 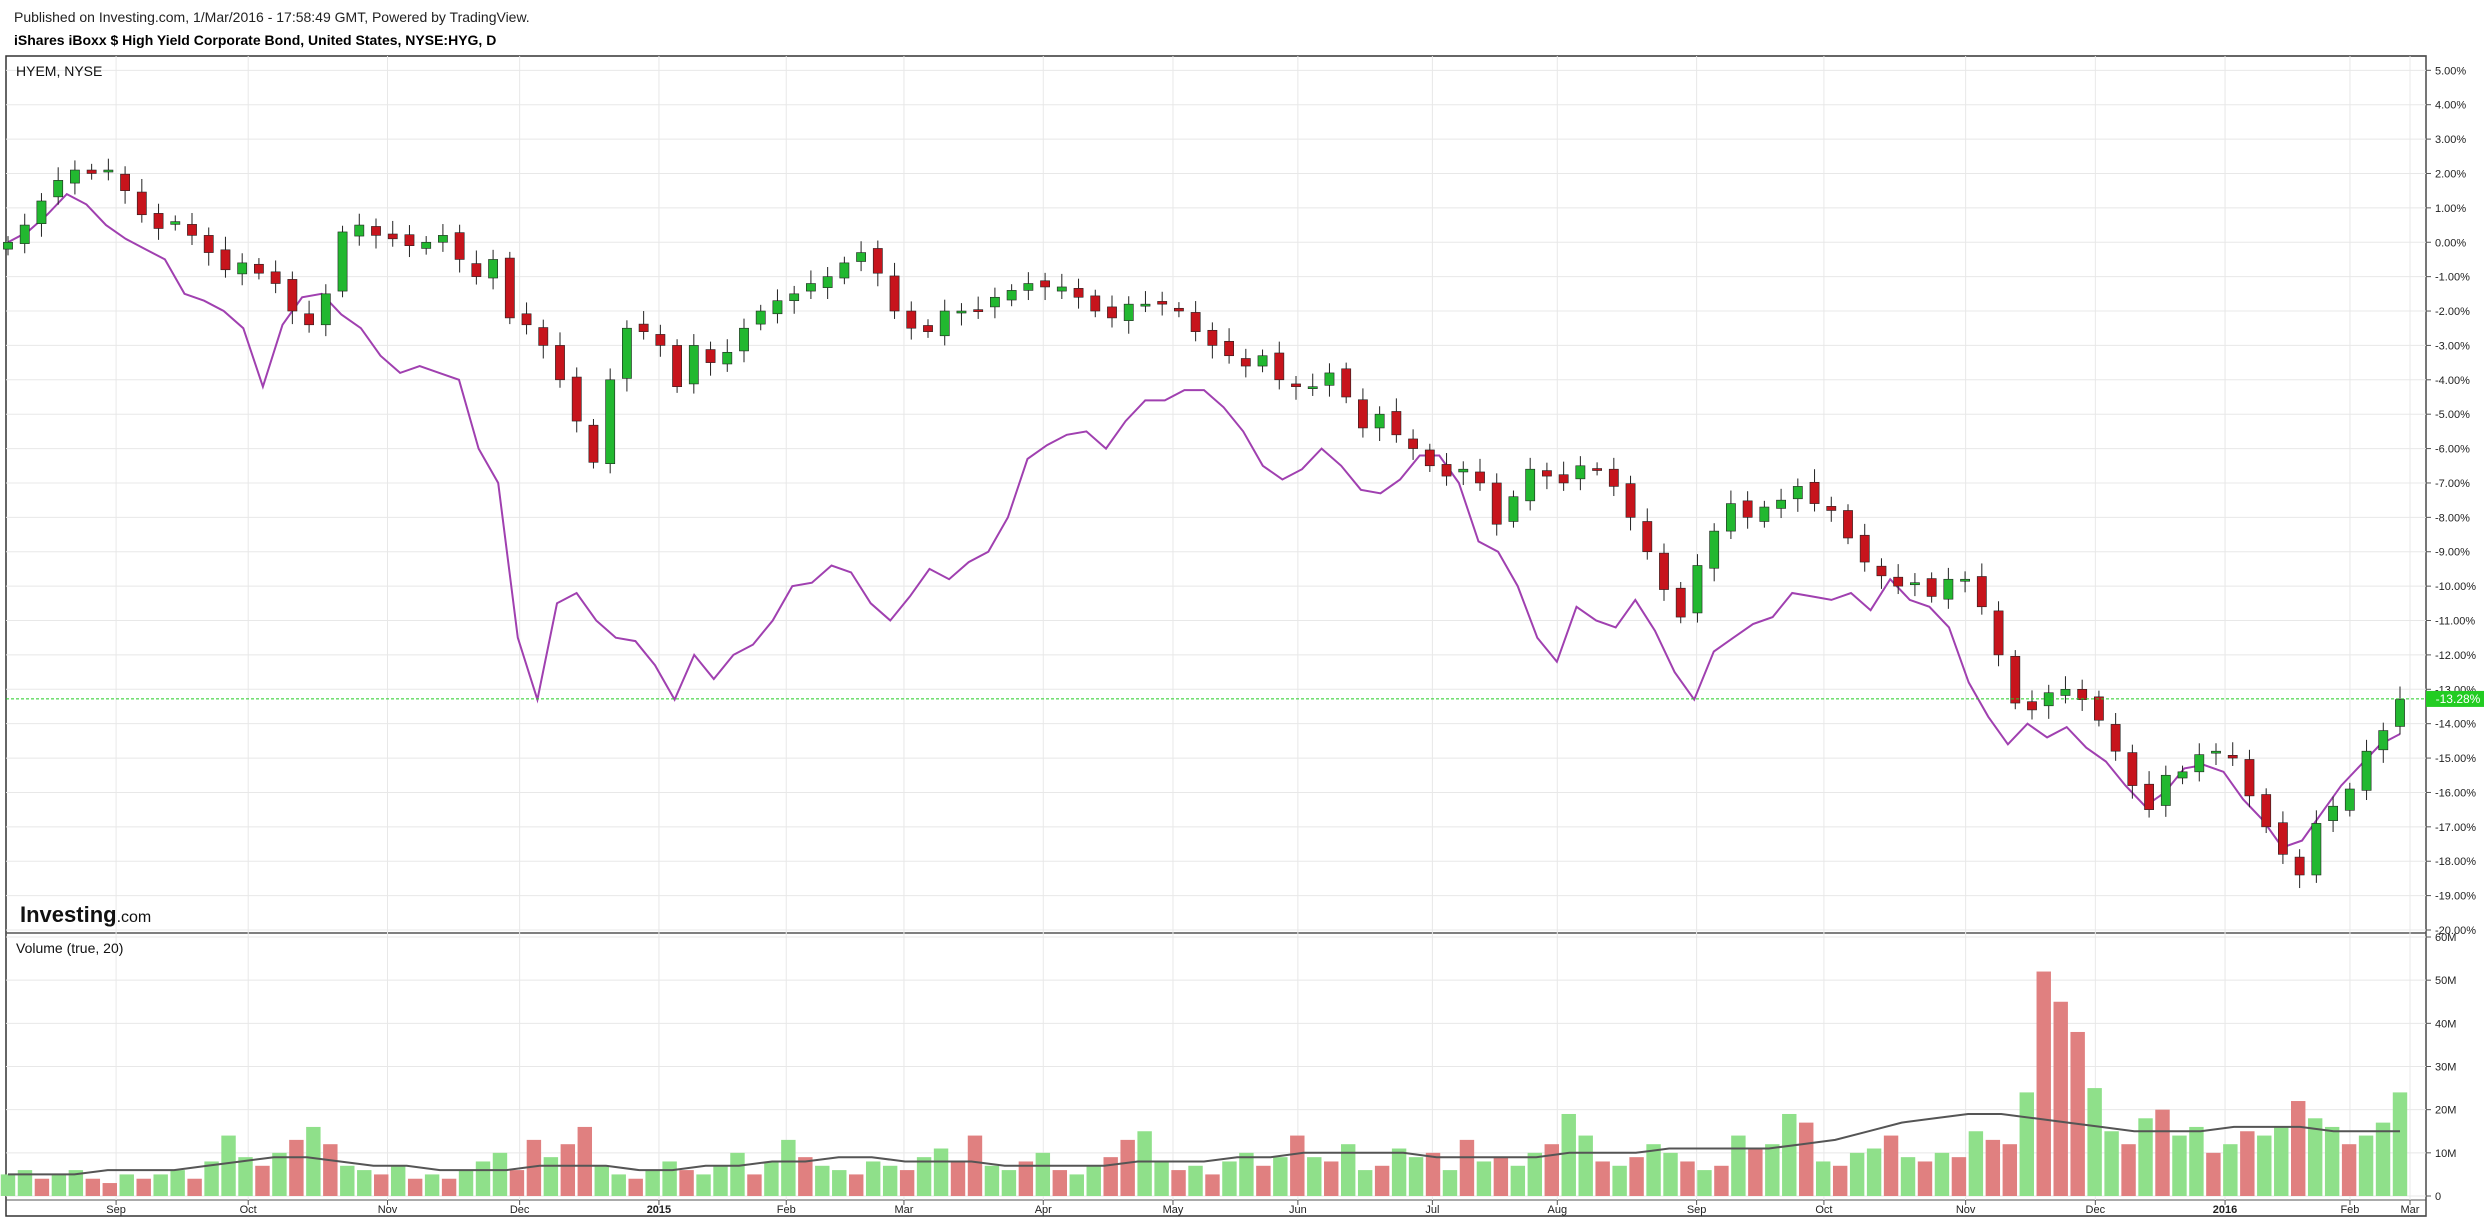 I want to click on time-tick-label: Dec, so click(x=520, y=1210).